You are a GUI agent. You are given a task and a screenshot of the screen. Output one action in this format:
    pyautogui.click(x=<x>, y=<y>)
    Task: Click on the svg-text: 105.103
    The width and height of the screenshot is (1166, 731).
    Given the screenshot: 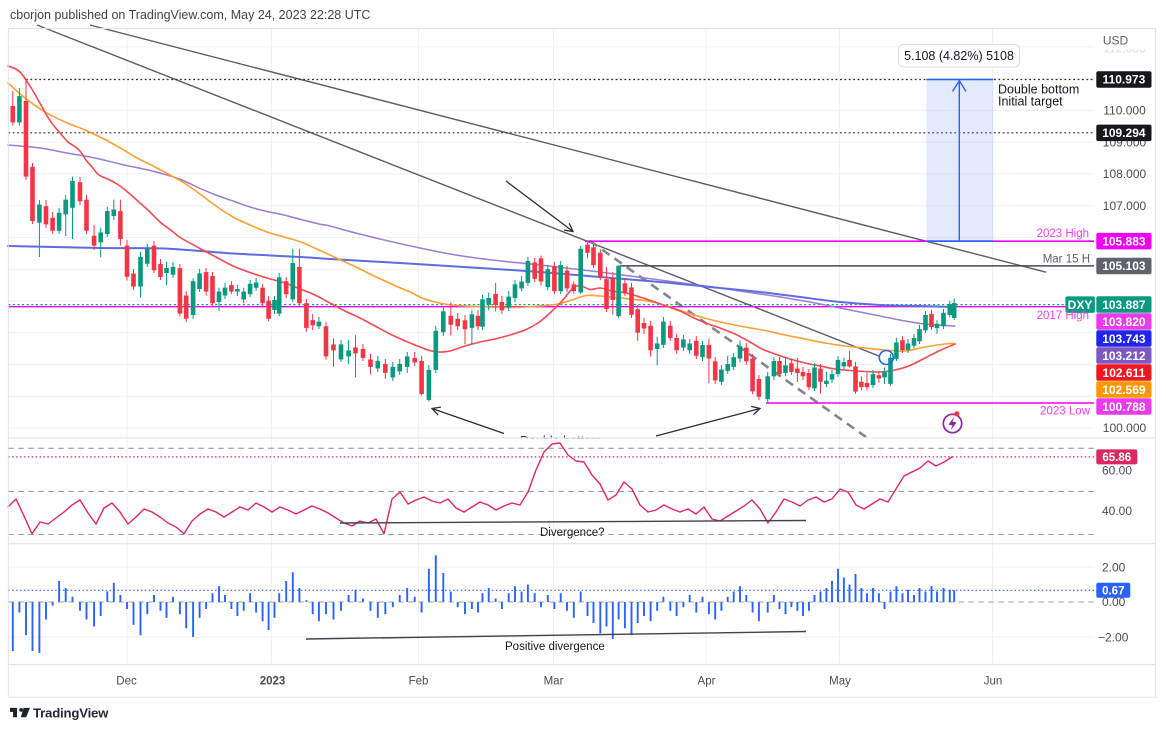 What is the action you would take?
    pyautogui.click(x=1124, y=266)
    